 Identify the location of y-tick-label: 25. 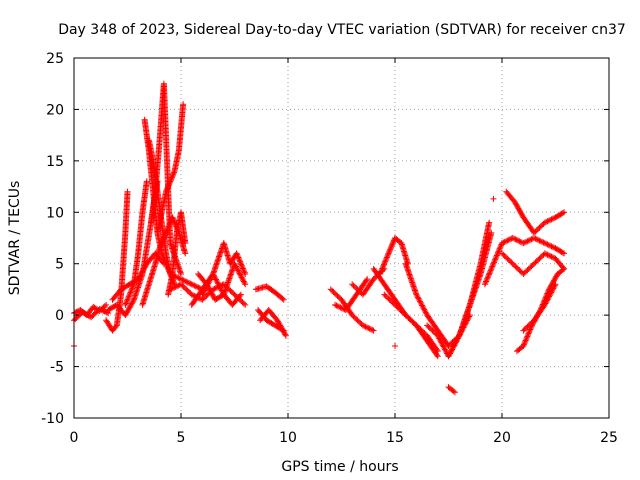
(55, 59).